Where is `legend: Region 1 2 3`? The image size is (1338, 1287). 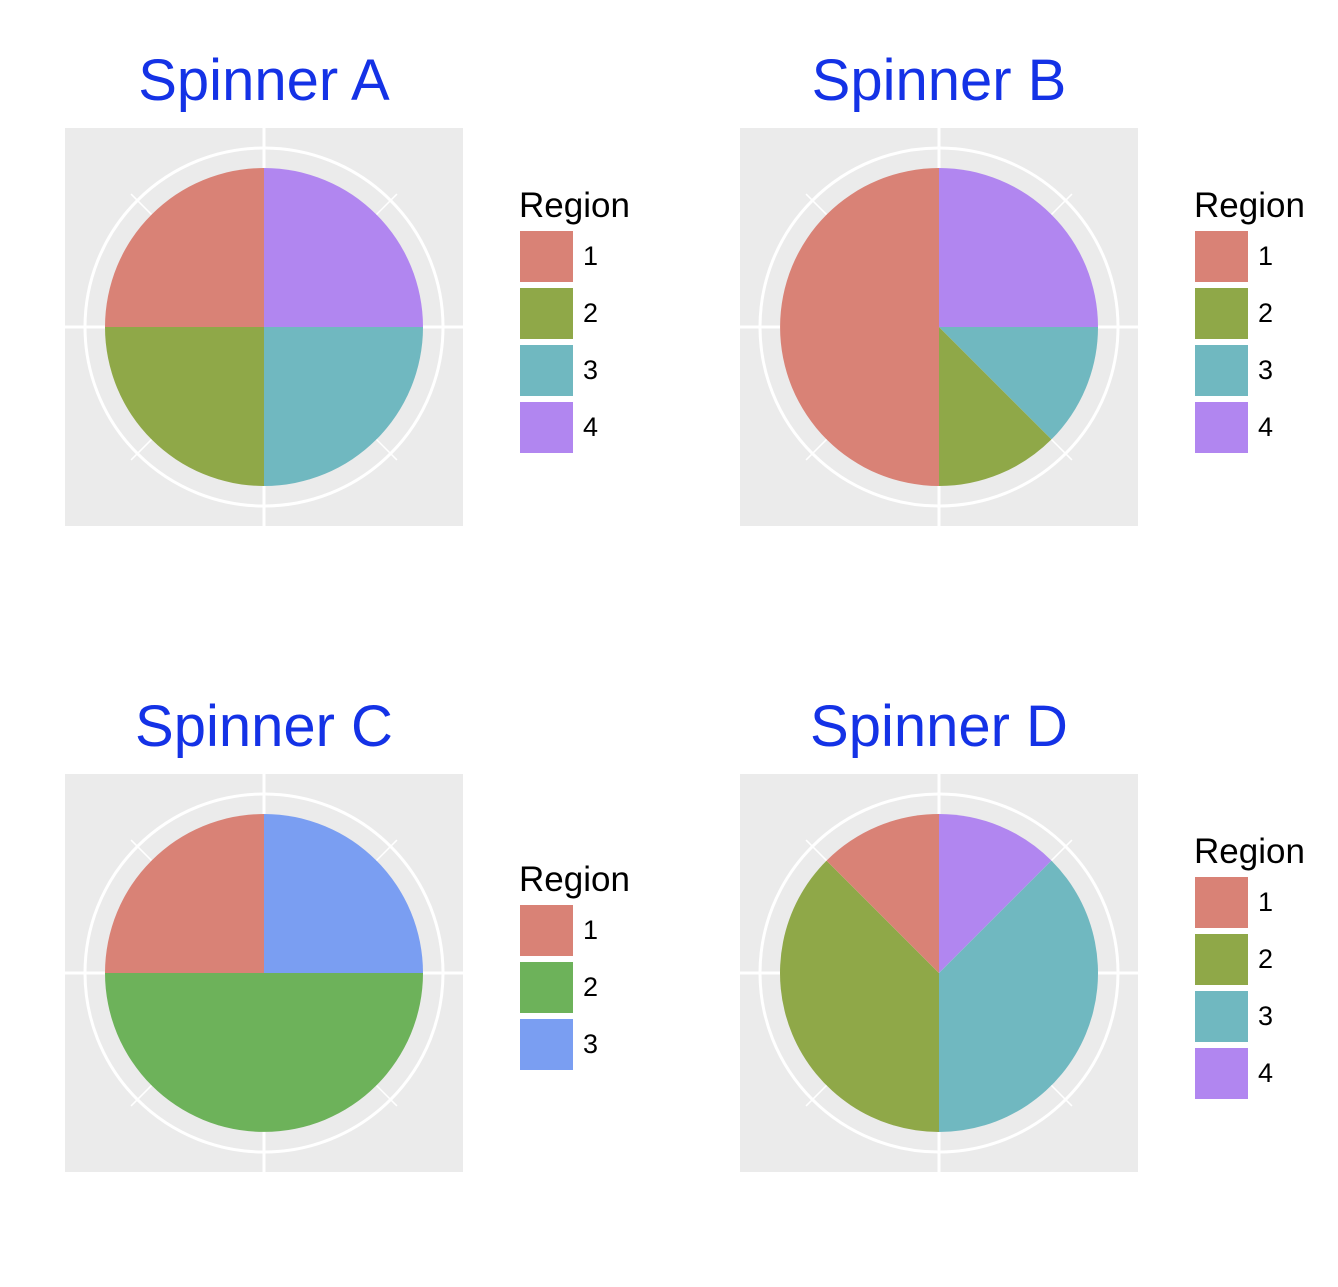 legend: Region 1 2 3 is located at coordinates (574, 965).